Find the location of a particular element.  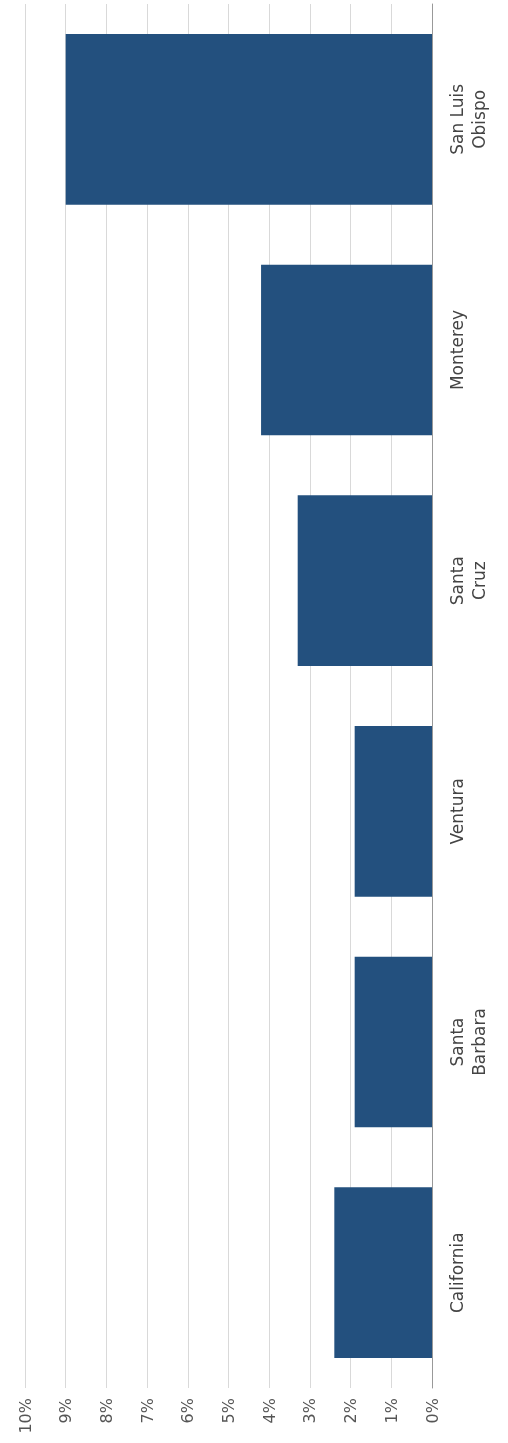

x-tick-label: 10% is located at coordinates (25, 1416).